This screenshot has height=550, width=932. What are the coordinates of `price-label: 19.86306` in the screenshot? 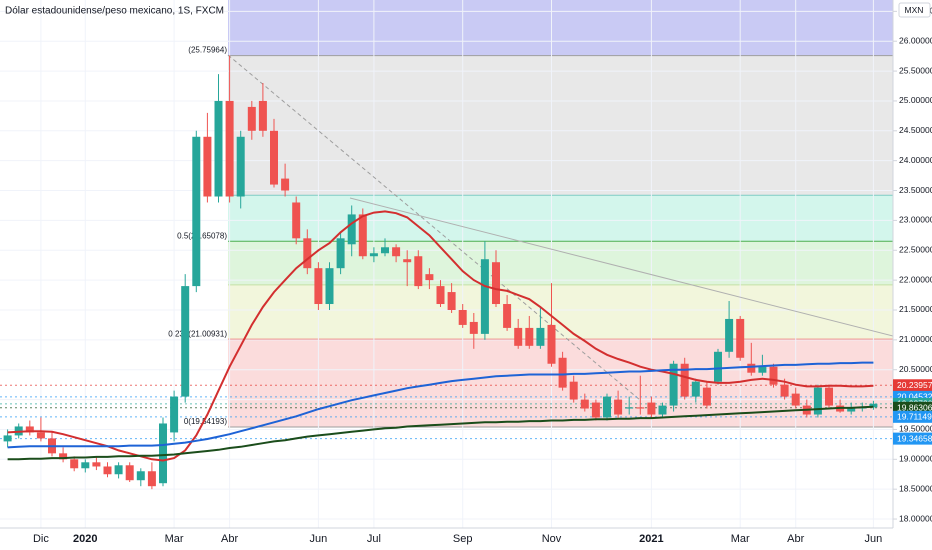 It's located at (914, 408).